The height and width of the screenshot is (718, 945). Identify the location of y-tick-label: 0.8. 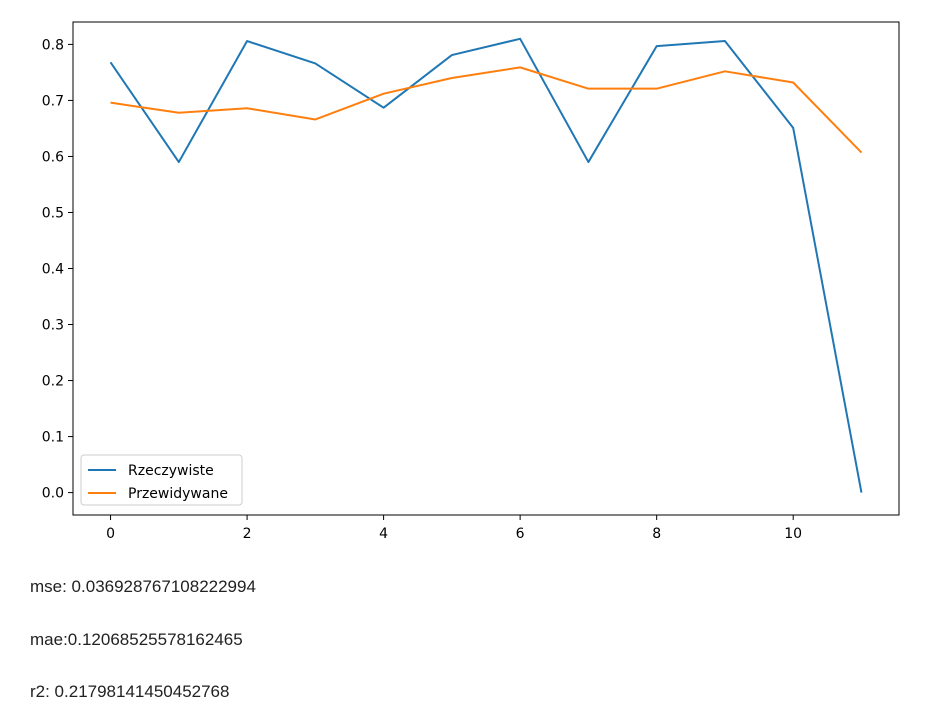
(53, 45).